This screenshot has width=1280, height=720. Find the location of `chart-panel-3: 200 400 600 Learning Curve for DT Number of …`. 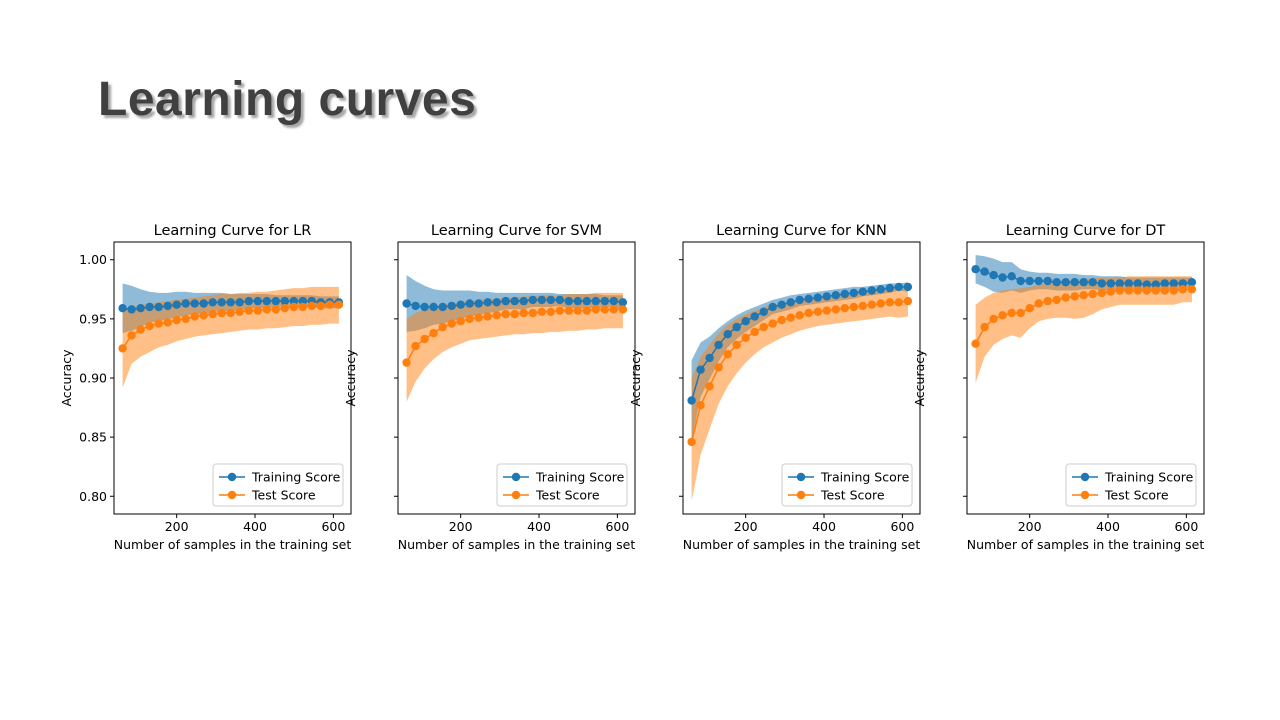

chart-panel-3: 200 400 600 Learning Curve for DT Number of … is located at coordinates (1058, 387).